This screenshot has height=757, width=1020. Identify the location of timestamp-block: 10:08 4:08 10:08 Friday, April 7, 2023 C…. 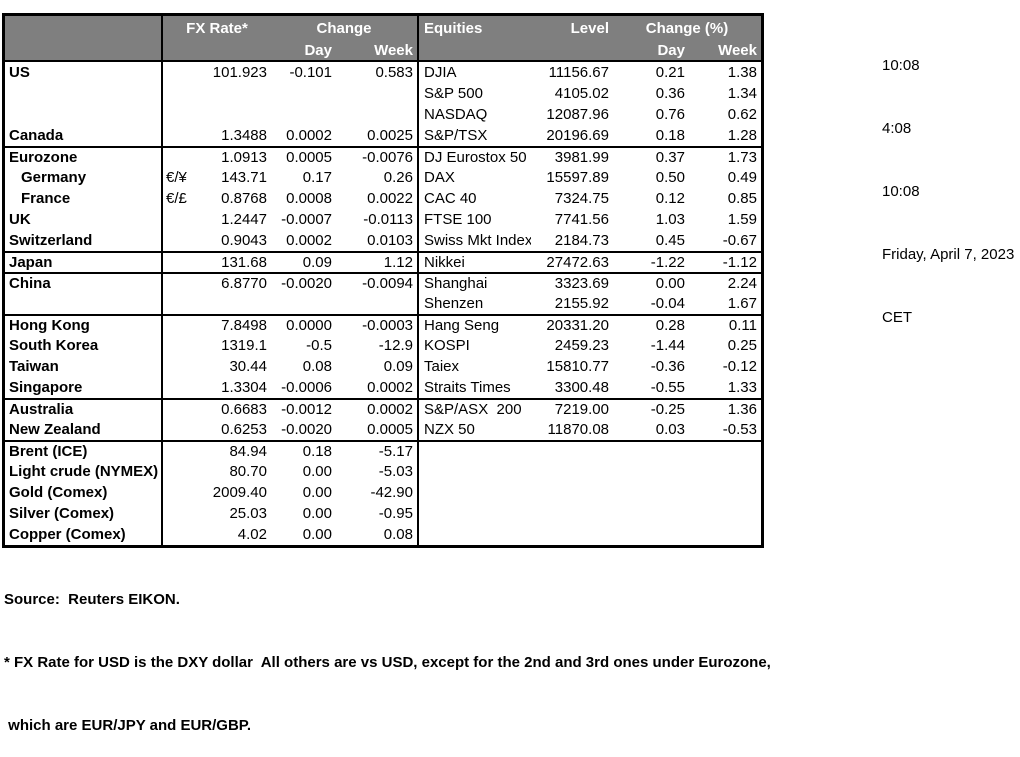
(948, 181).